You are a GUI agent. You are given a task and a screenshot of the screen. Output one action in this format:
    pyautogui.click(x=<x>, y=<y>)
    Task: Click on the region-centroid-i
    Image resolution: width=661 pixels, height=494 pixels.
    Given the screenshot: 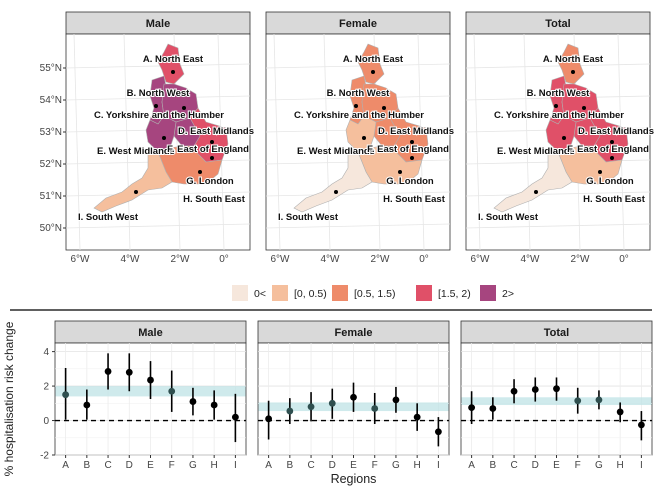 What is the action you would take?
    pyautogui.click(x=136, y=192)
    